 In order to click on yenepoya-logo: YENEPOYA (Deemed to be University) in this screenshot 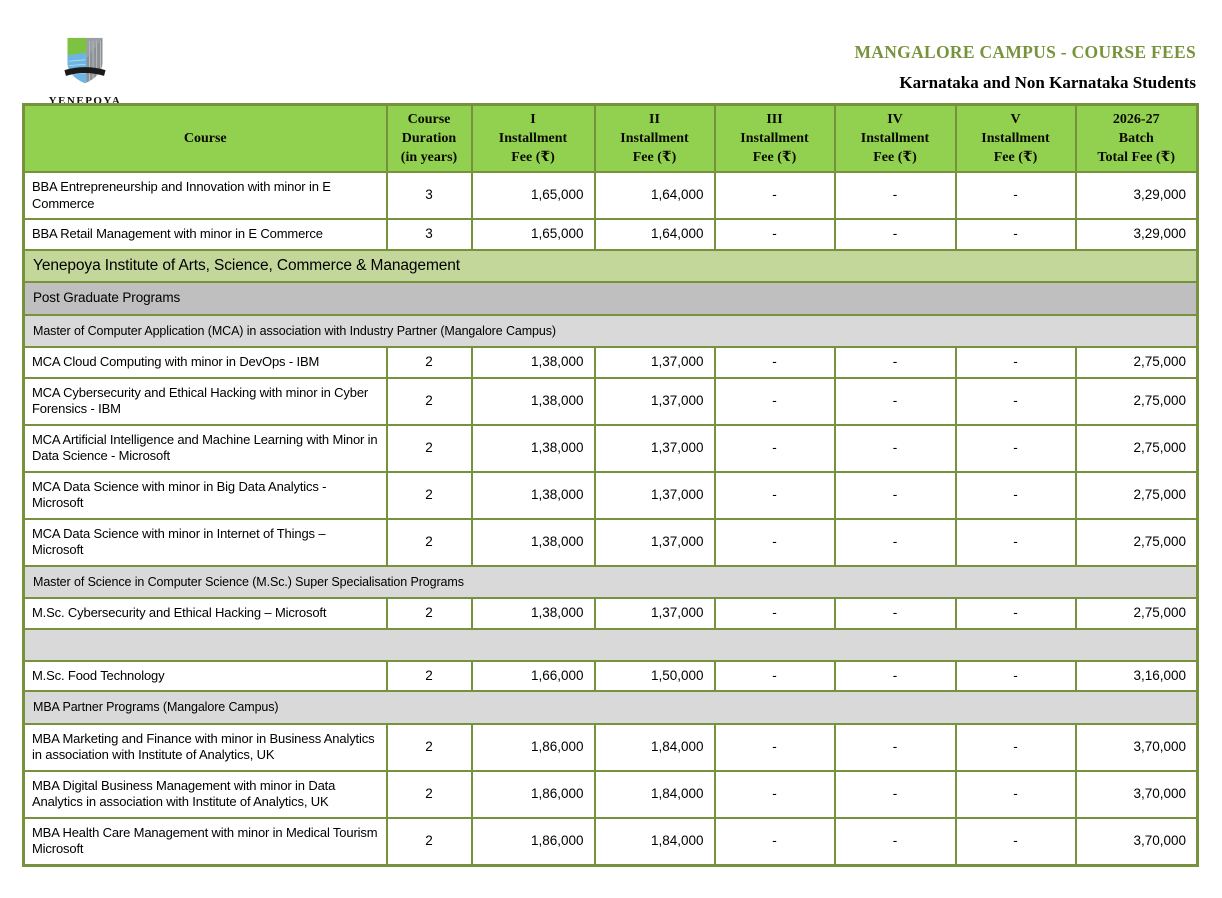, I will do `click(85, 74)`.